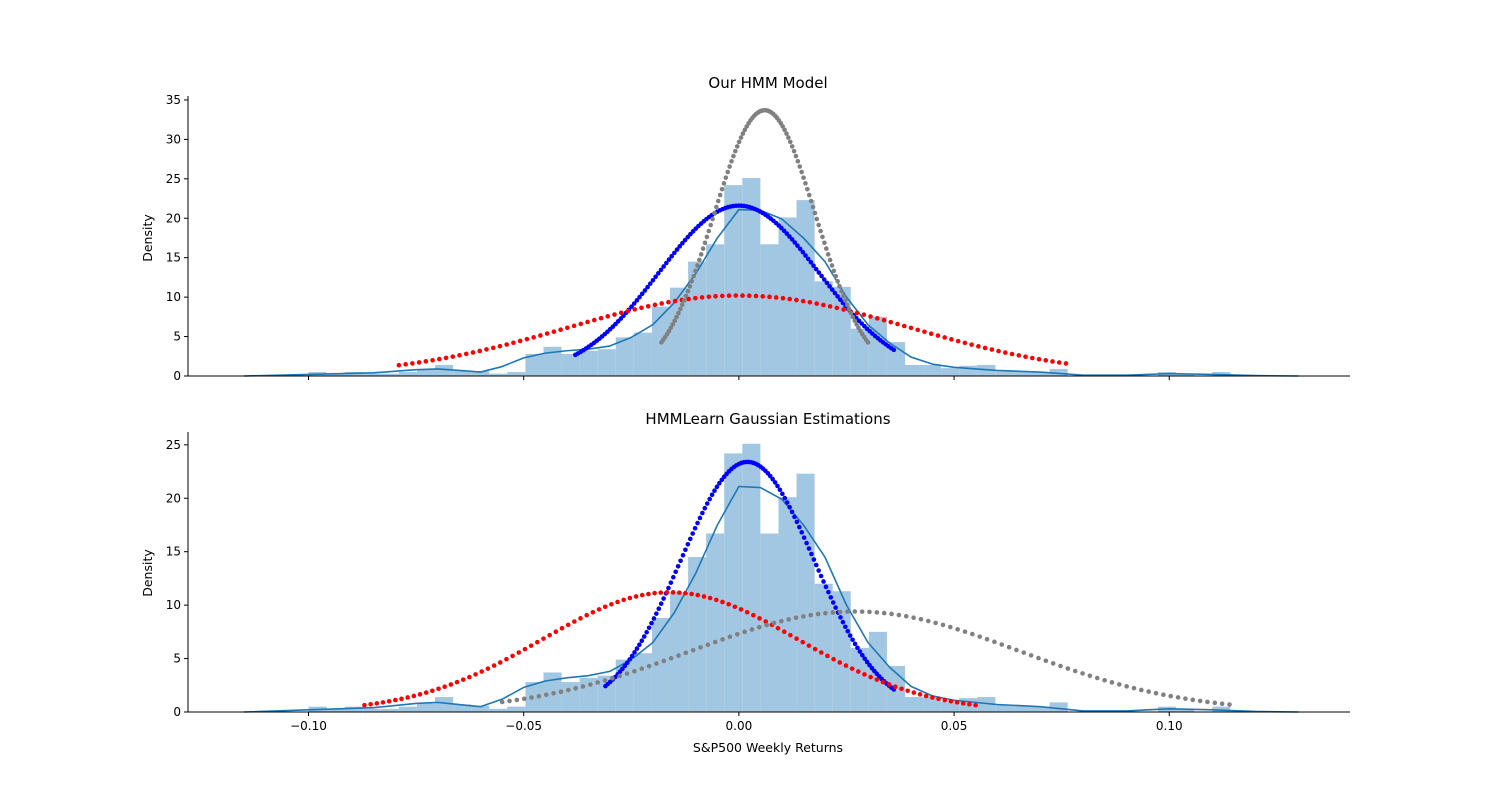 The width and height of the screenshot is (1500, 804). What do you see at coordinates (771, 292) in the screenshot?
I see `kde-curve` at bounding box center [771, 292].